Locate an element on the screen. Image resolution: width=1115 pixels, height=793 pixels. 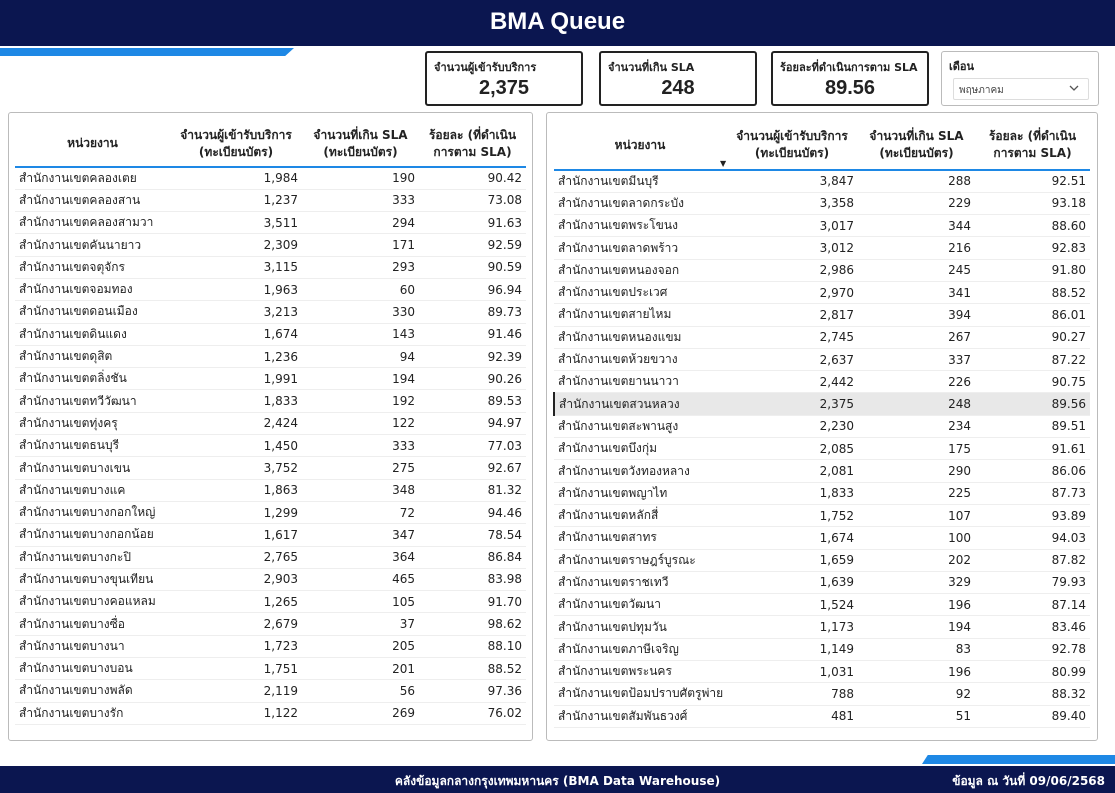
cell-served: 3,213 is located at coordinates (236, 312).